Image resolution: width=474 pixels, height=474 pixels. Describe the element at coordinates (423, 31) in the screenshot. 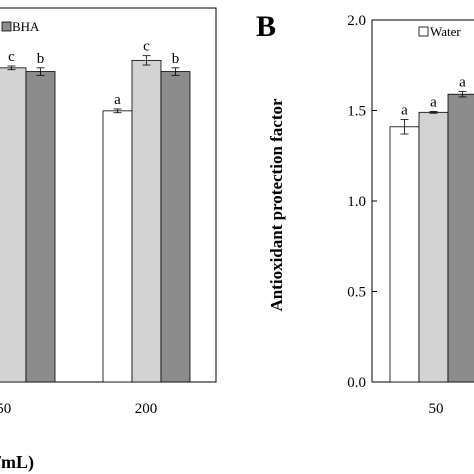

I see `legend-swatch-water` at that location.